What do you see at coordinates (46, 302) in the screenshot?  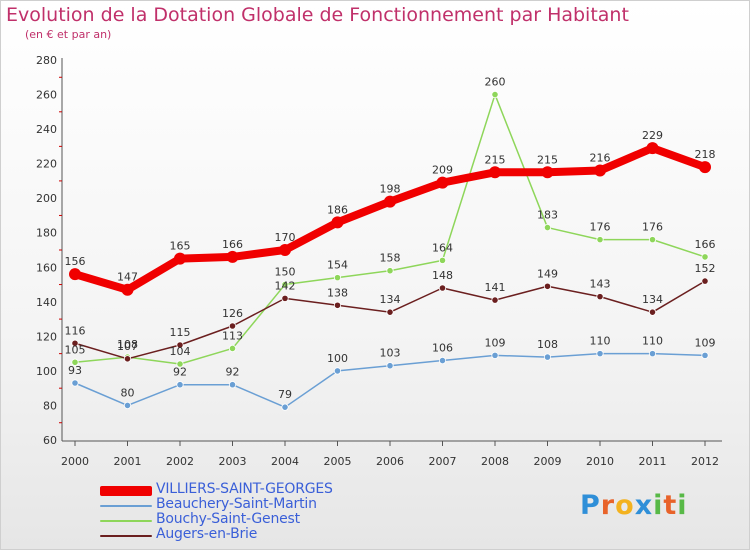 I see `y-tick-label: 140` at bounding box center [46, 302].